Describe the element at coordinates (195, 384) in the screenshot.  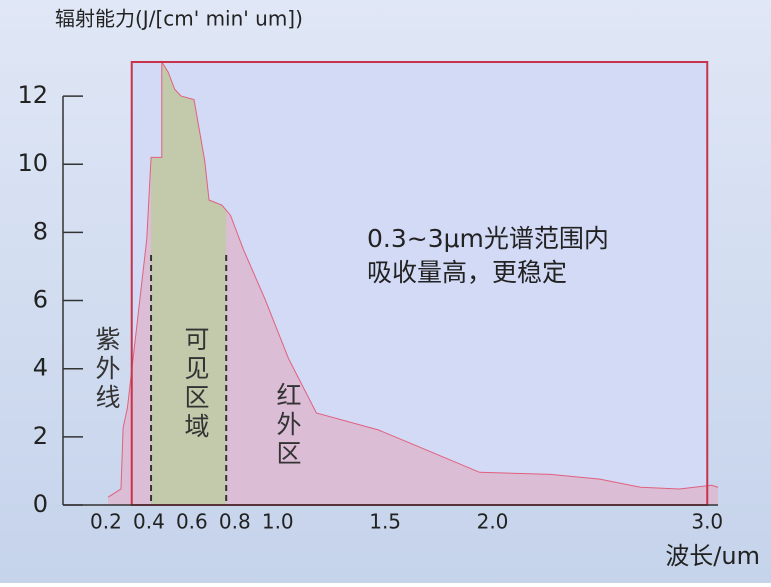
I see `region-label: 可见区域` at that location.